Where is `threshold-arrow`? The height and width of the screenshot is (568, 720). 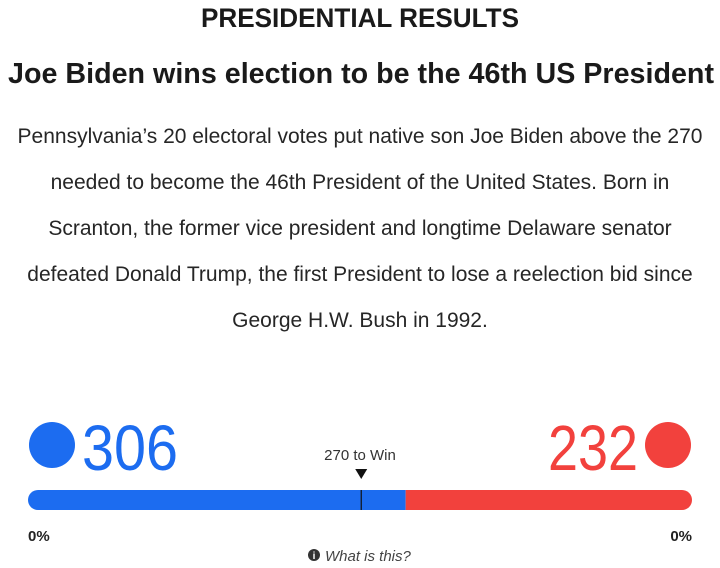 threshold-arrow is located at coordinates (361, 474).